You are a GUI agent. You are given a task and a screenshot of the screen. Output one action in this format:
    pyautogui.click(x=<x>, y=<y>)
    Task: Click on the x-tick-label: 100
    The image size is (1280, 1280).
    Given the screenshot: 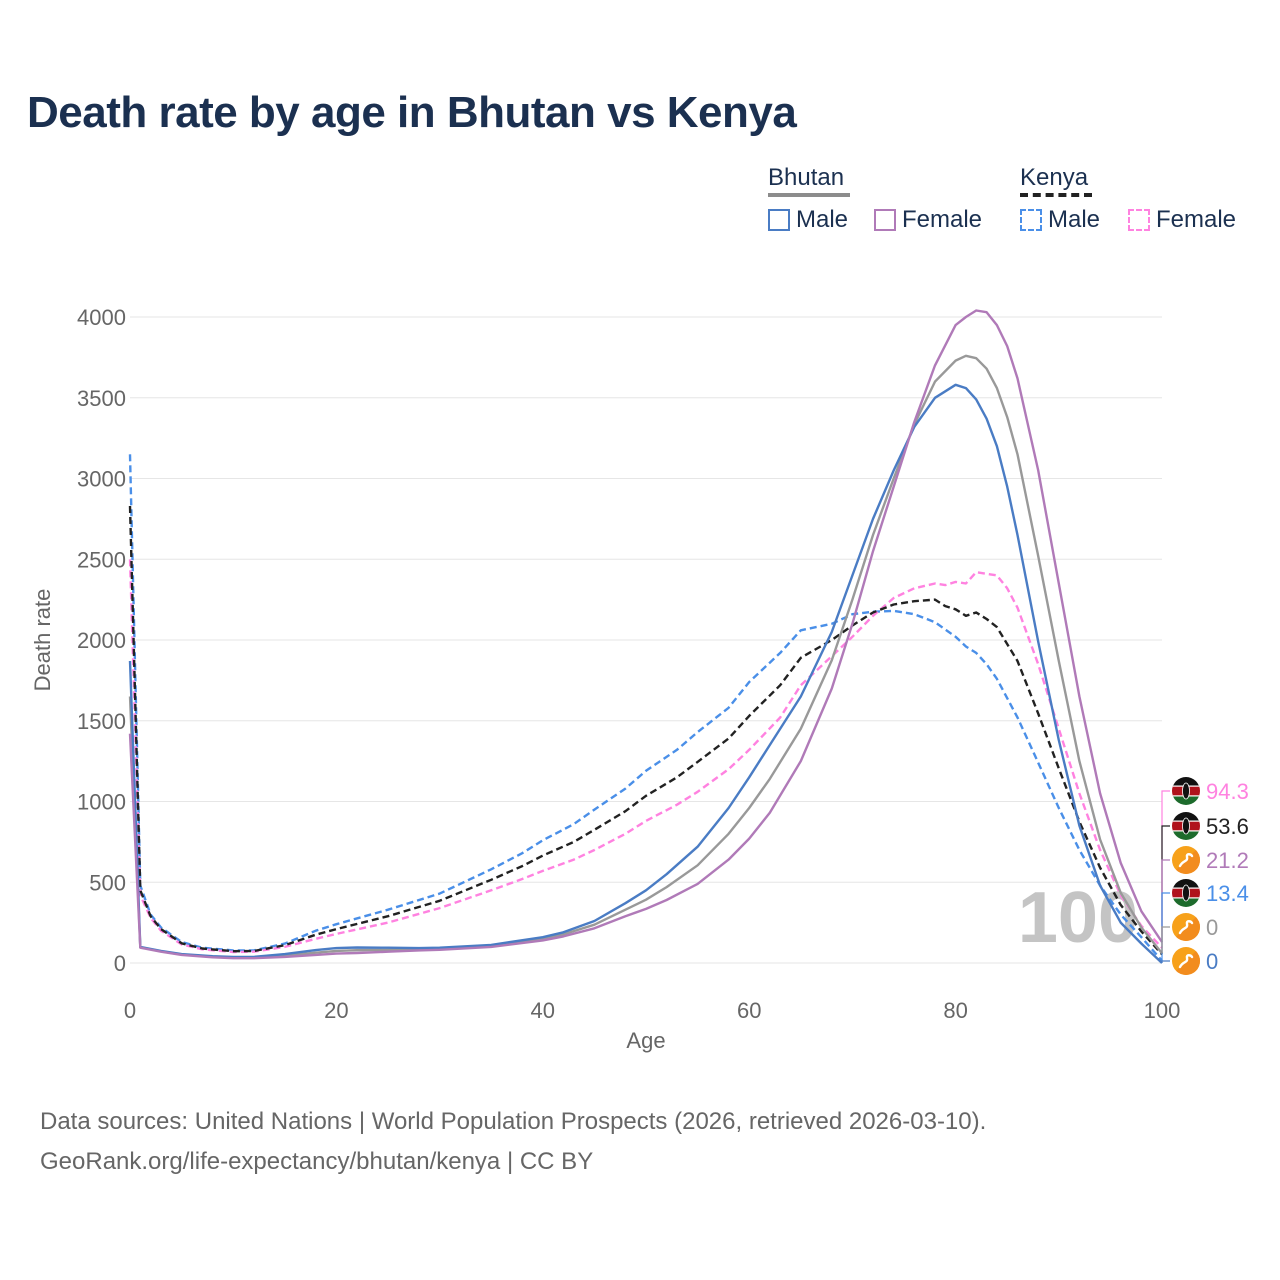 What is the action you would take?
    pyautogui.click(x=1162, y=1010)
    